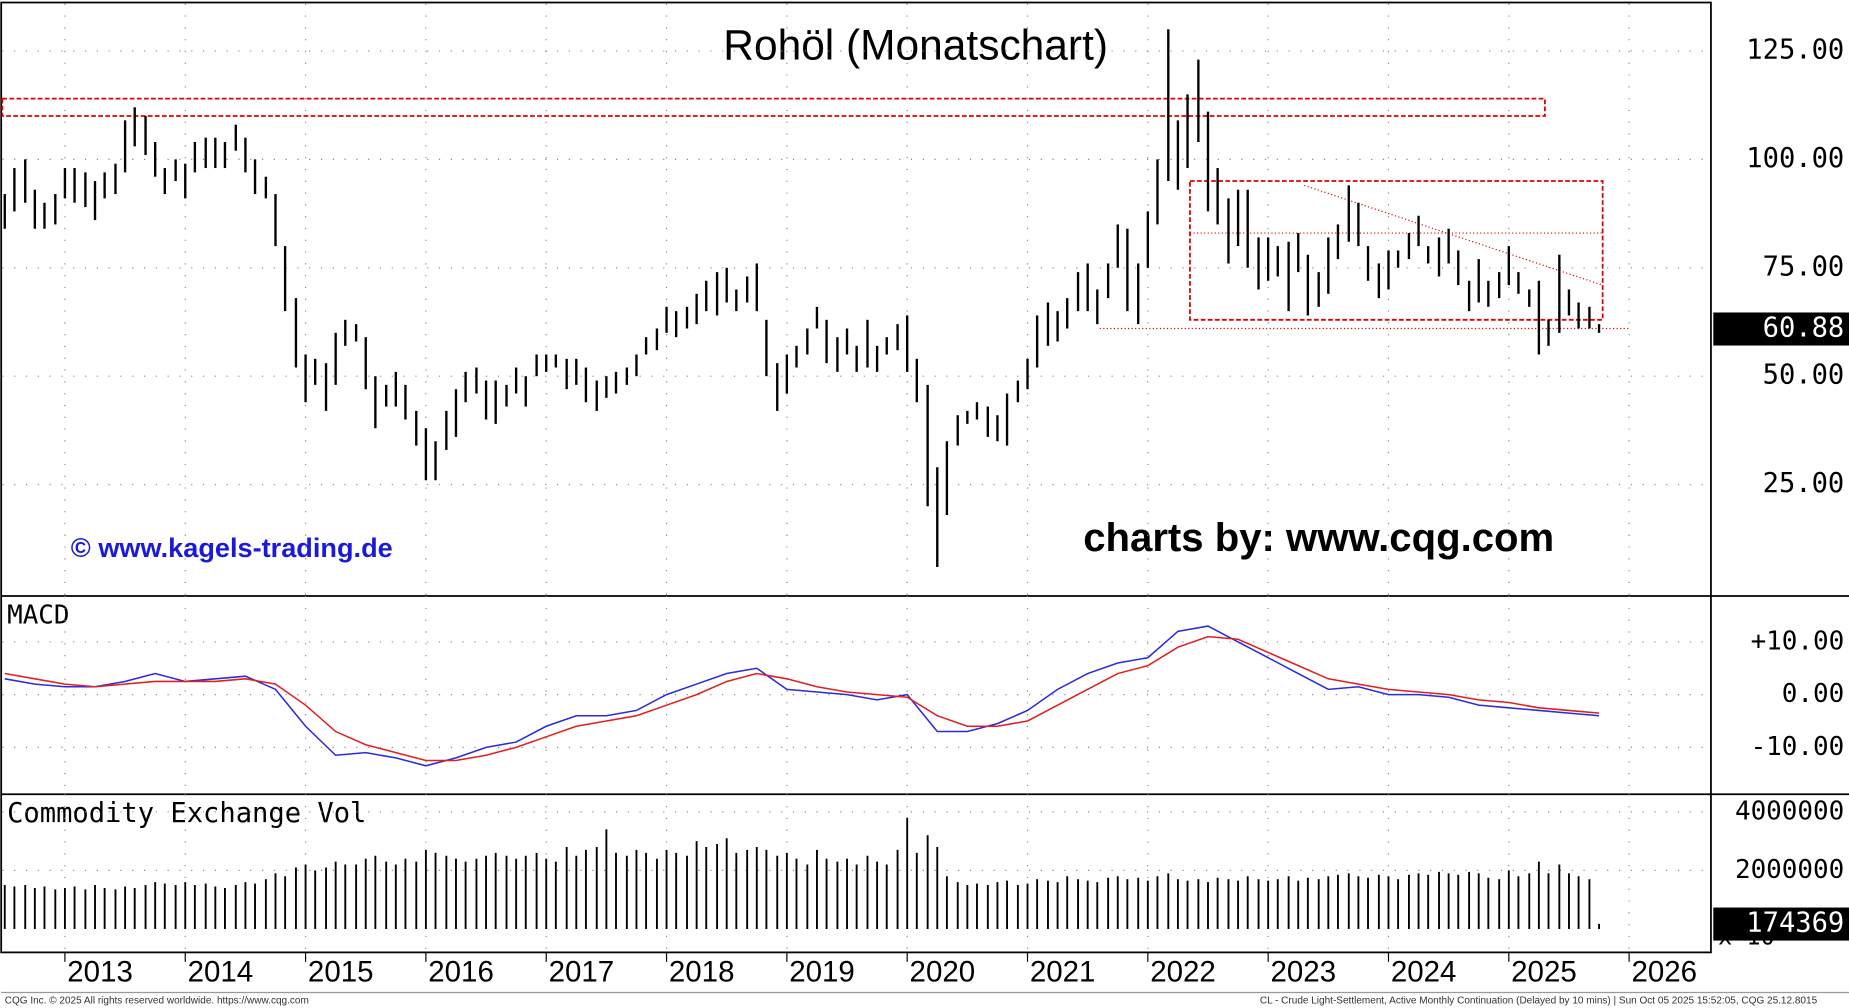 This screenshot has height=1008, width=1849. Describe the element at coordinates (1804, 375) in the screenshot. I see `y-tick-label: 50.00` at that location.